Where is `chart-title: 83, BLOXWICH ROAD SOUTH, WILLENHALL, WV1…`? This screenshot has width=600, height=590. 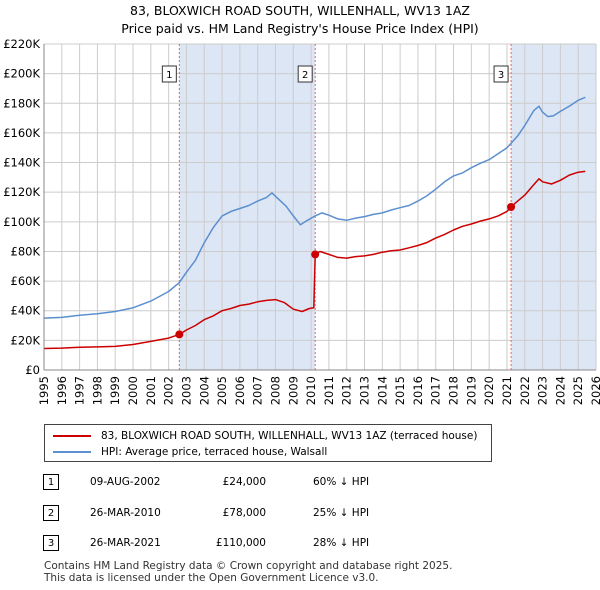
chart-title: 83, BLOXWICH ROAD SOUTH, WILLENHALL, WV1… is located at coordinates (300, 20).